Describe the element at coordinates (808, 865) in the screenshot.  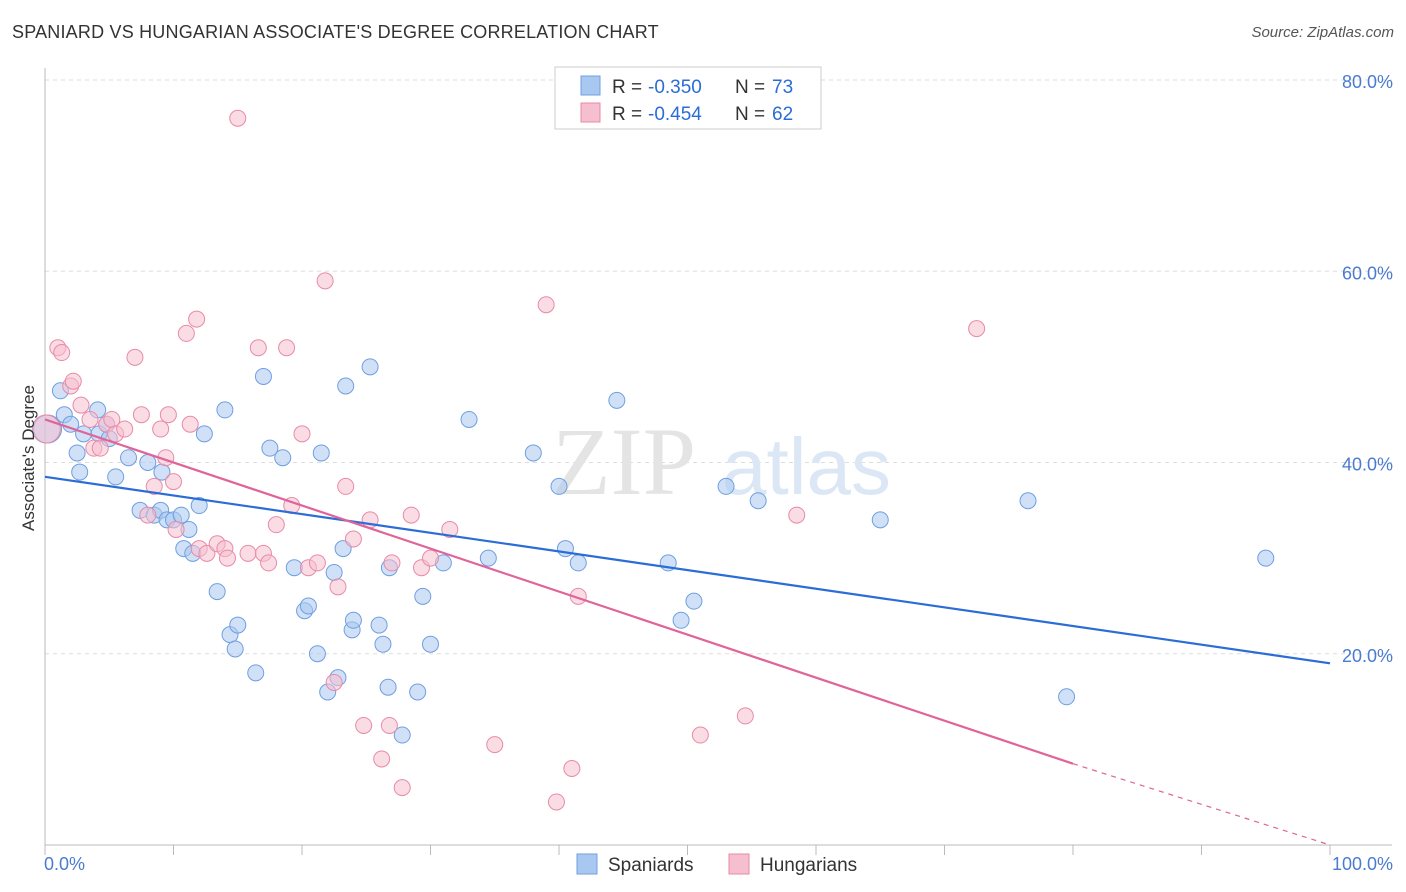
I see `legend-bottom-hungarians-label: Hungarians` at that location.